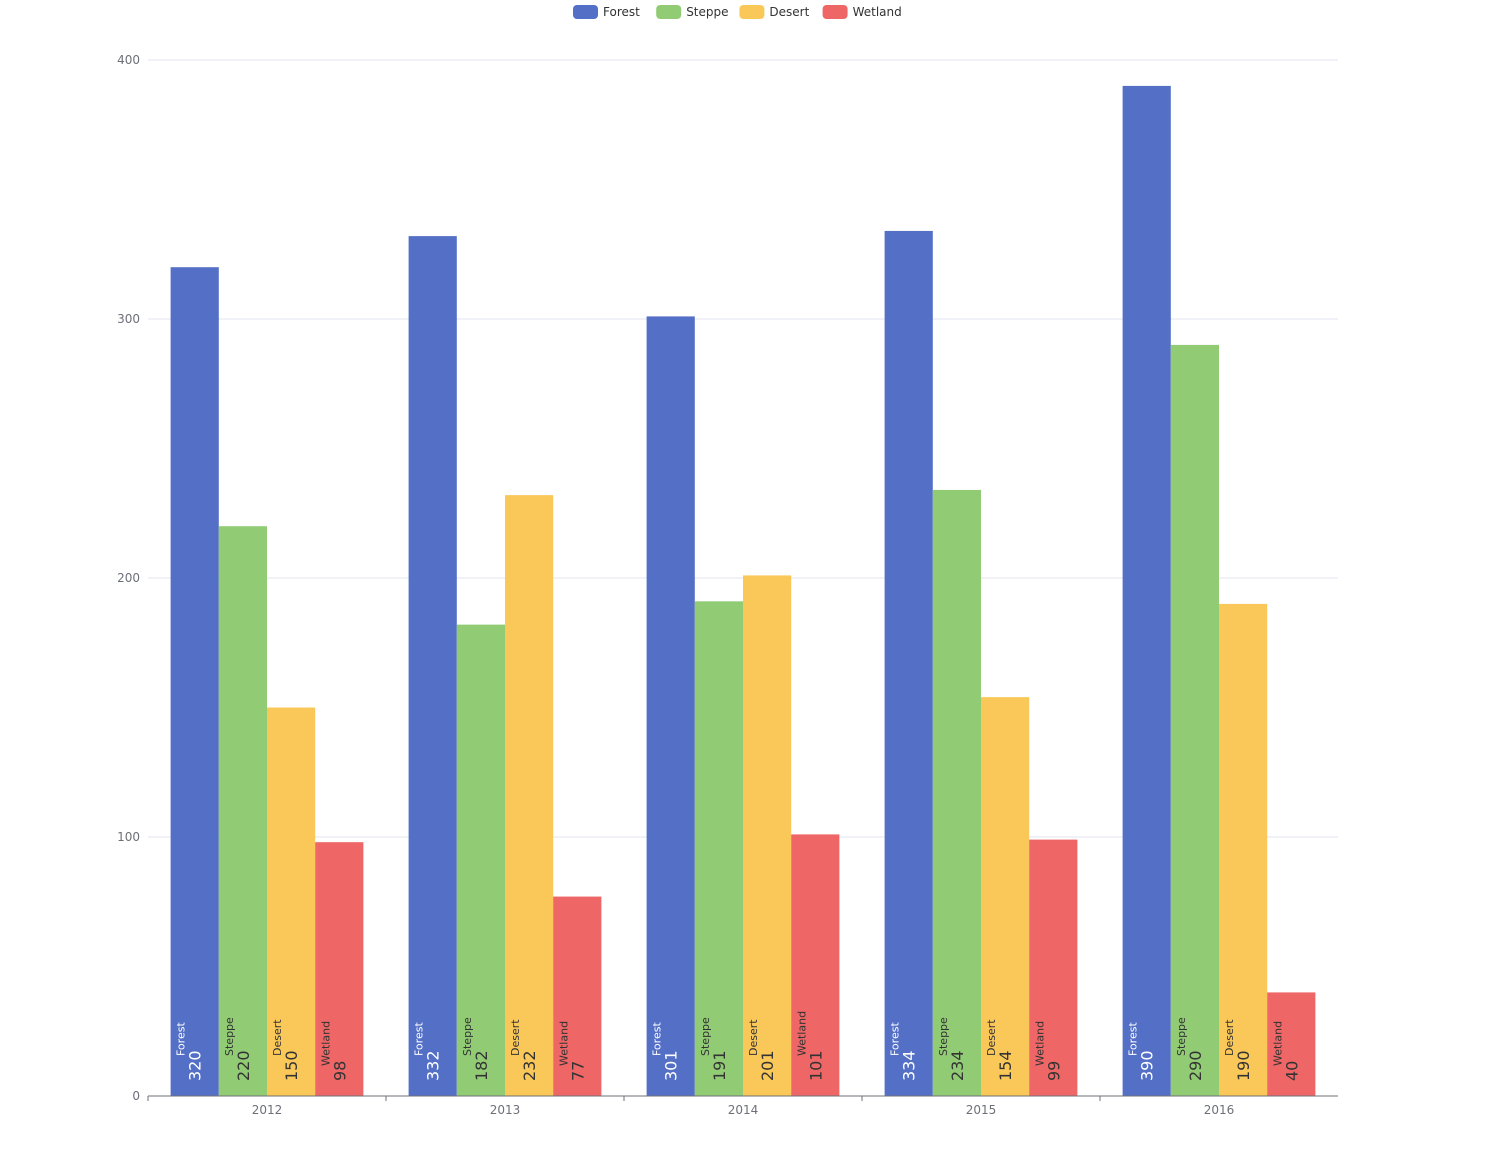 The image size is (1486, 1166). I want to click on bar-desert-2013, so click(529, 795).